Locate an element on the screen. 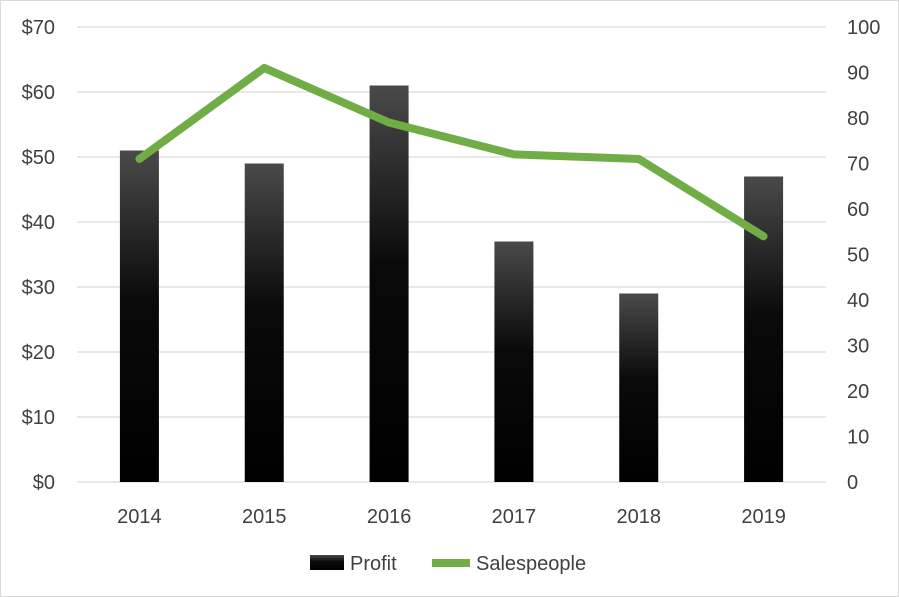 The image size is (899, 597). bar-profit-2014 is located at coordinates (139, 316).